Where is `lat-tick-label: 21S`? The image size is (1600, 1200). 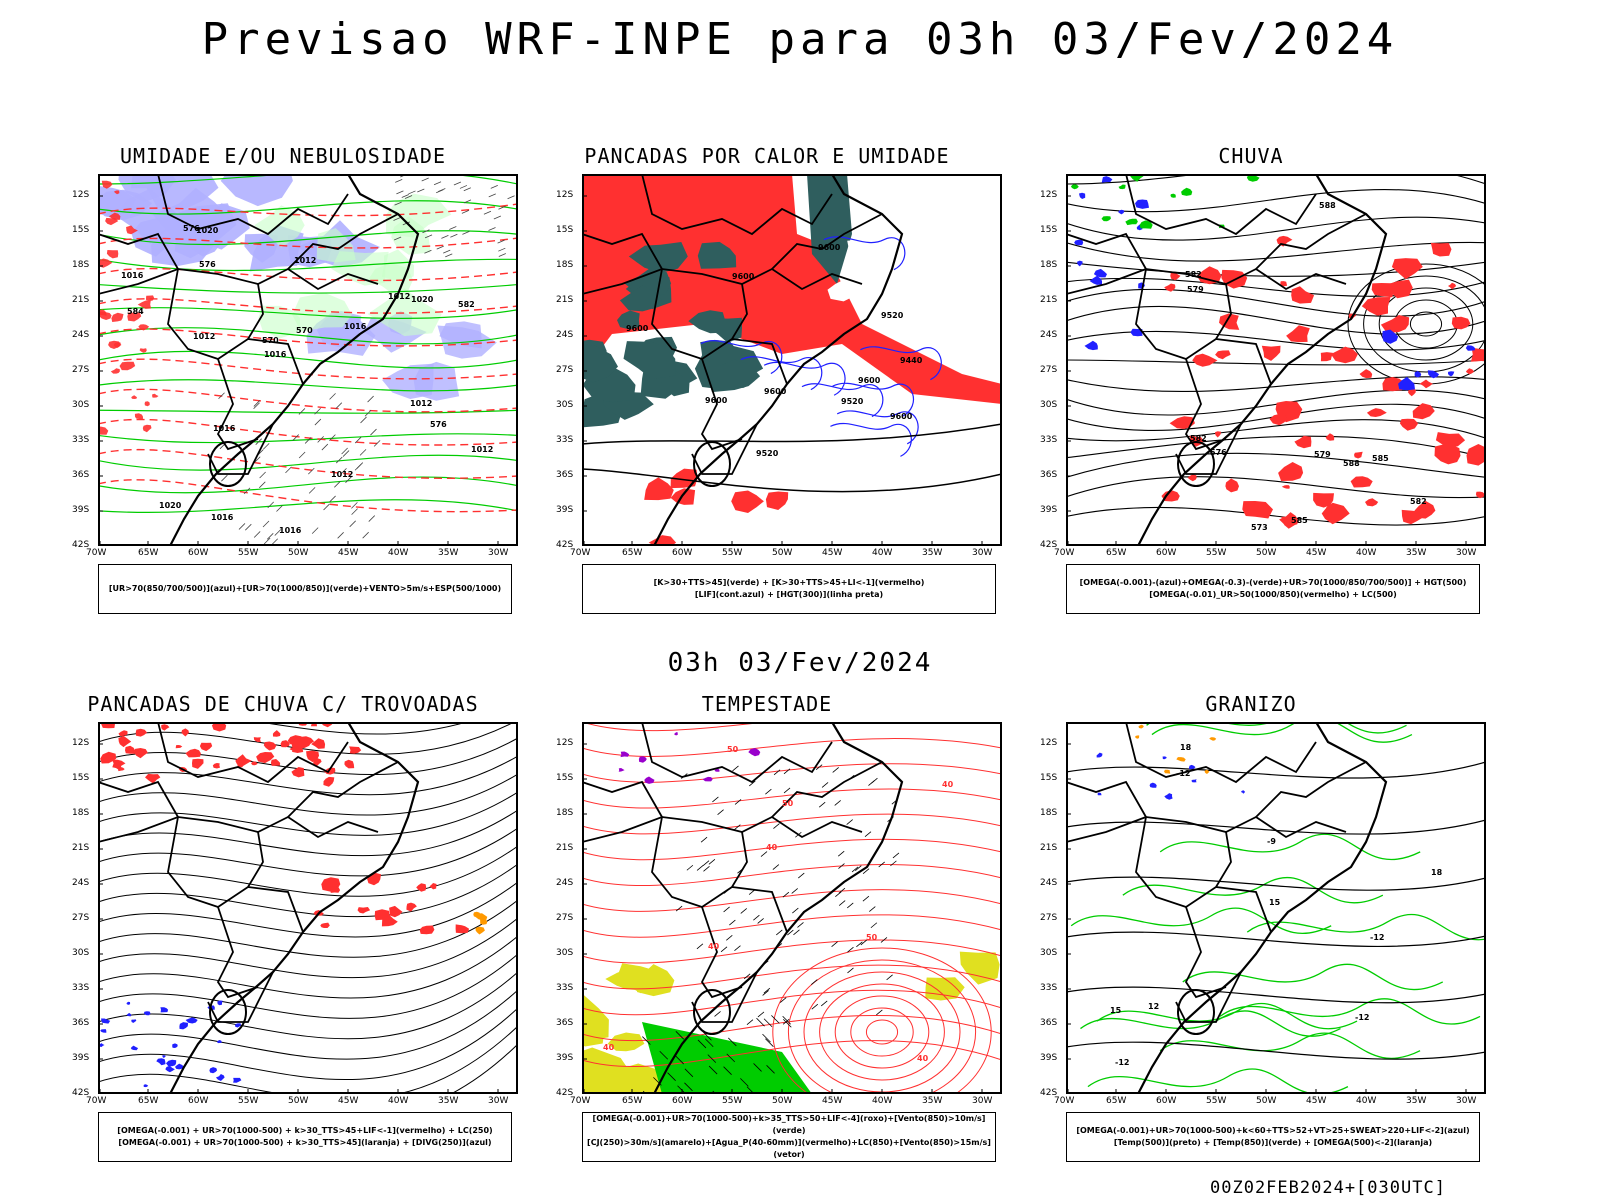
lat-tick-label: 21S is located at coordinates (81, 300).